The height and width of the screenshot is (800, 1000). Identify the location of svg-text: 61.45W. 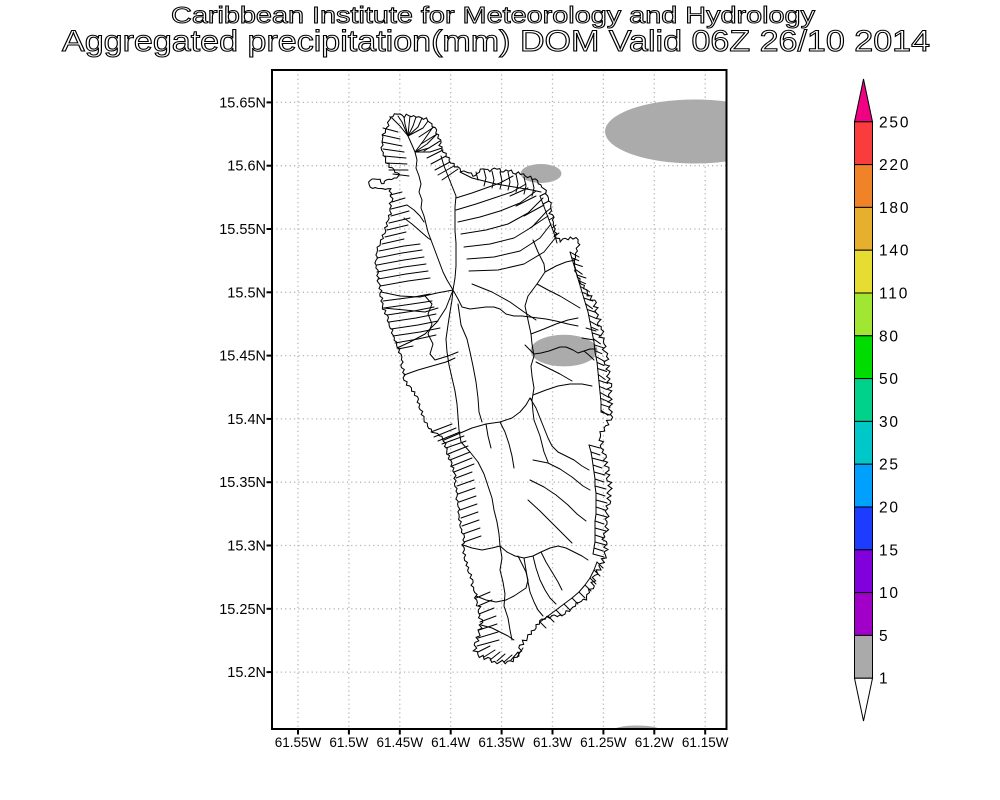
(400, 742).